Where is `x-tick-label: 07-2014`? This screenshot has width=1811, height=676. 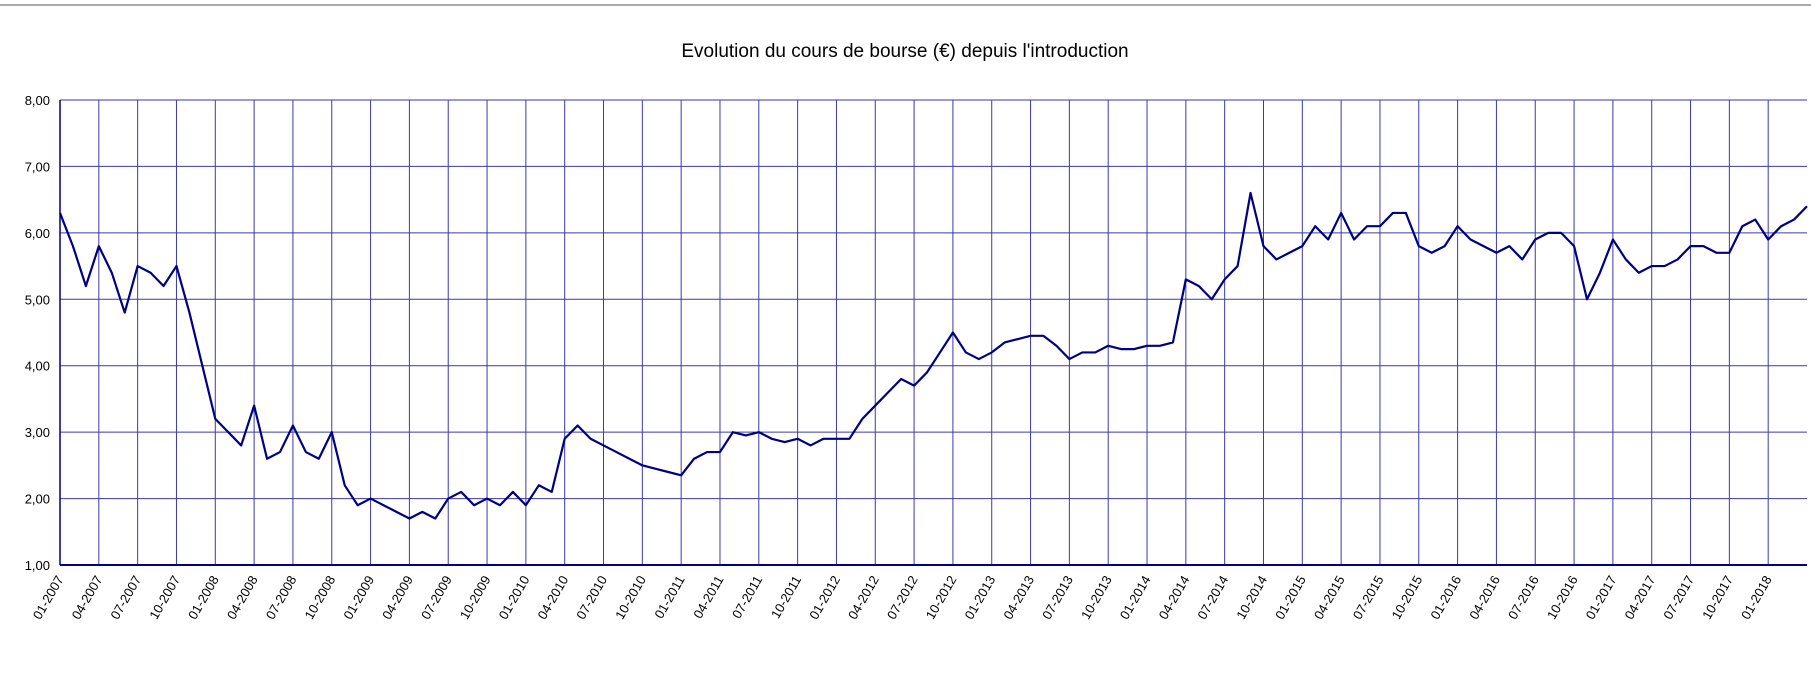
x-tick-label: 07-2014 is located at coordinates (1212, 597).